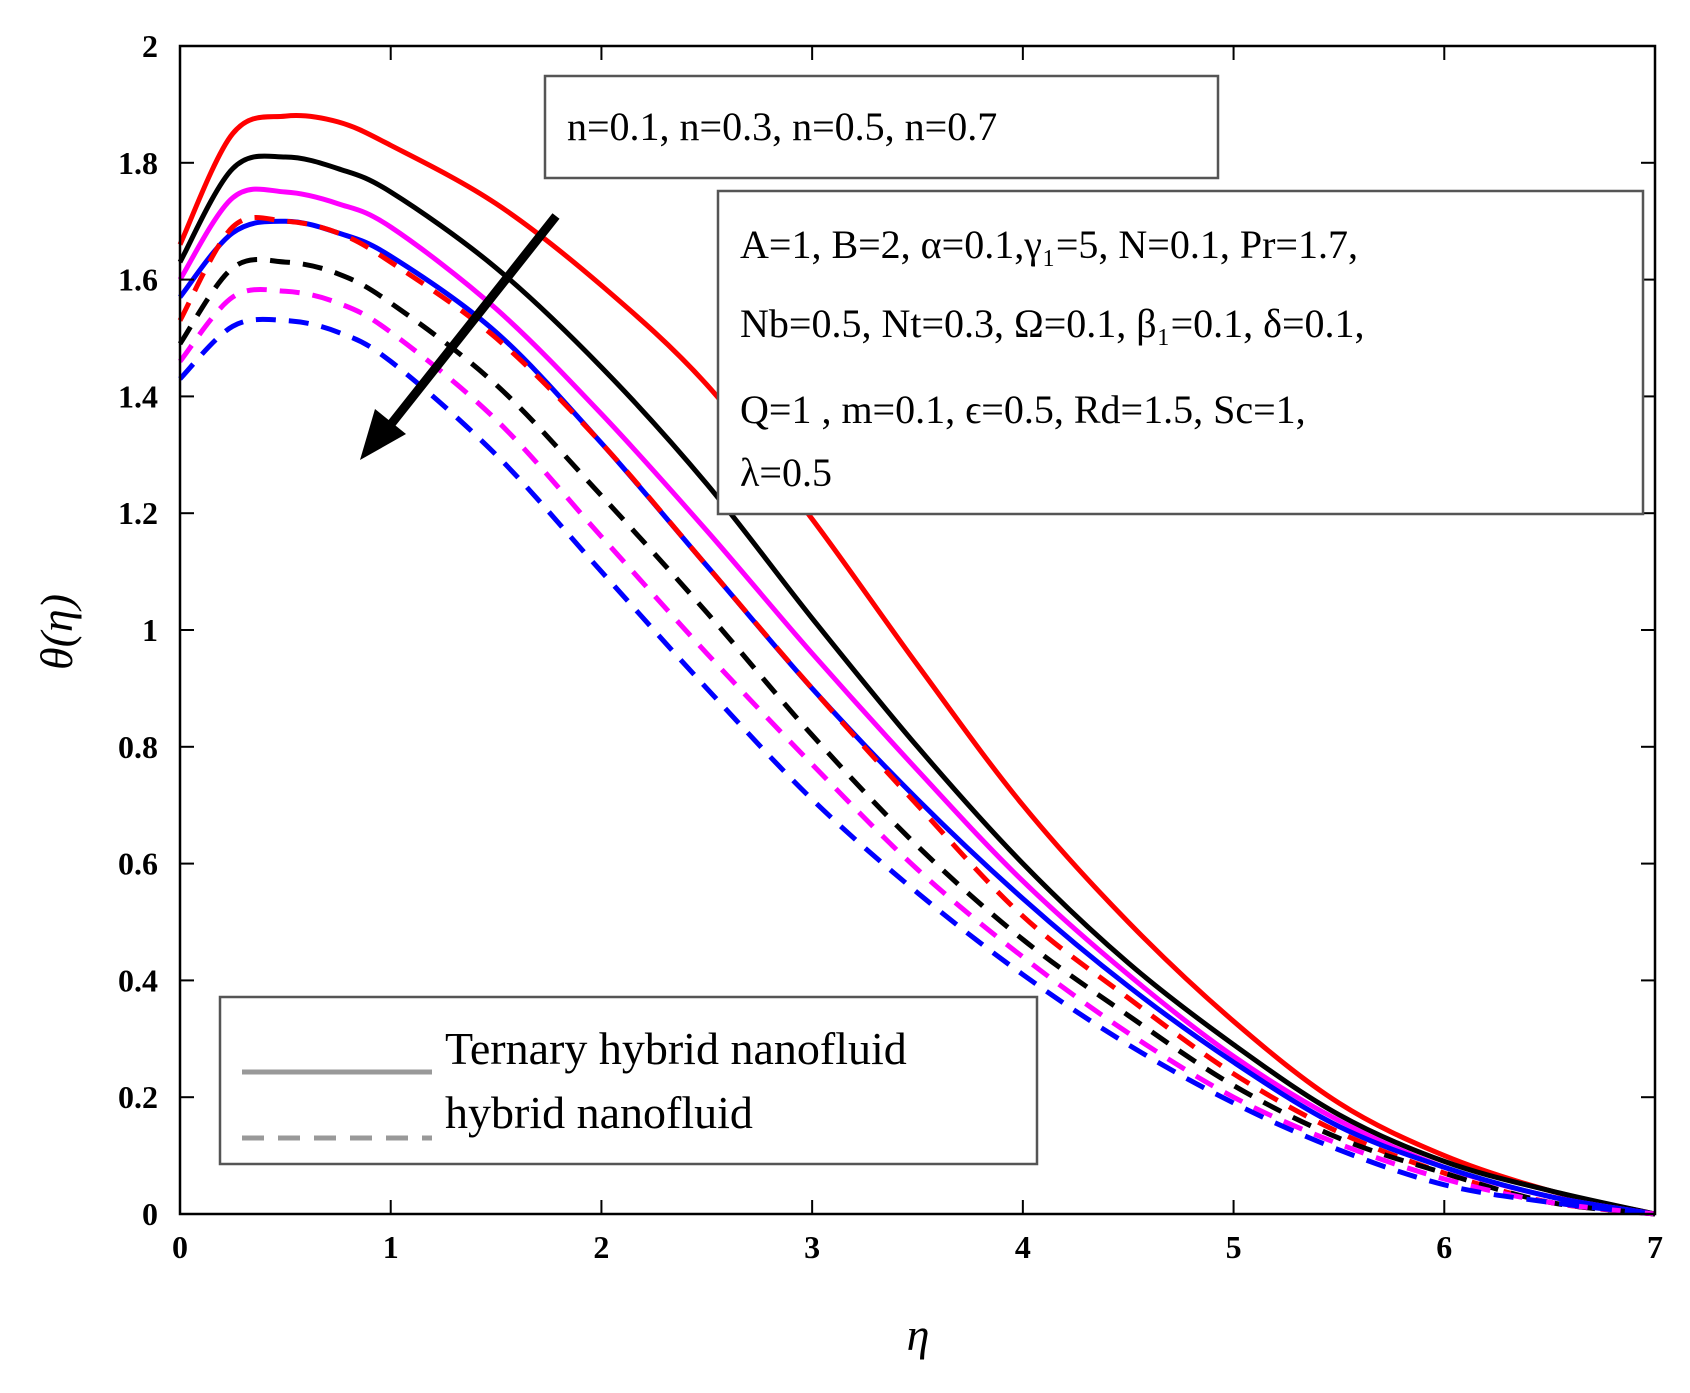 The width and height of the screenshot is (1690, 1393). Describe the element at coordinates (786, 472) in the screenshot. I see `params-line-4: λ=0.5` at that location.